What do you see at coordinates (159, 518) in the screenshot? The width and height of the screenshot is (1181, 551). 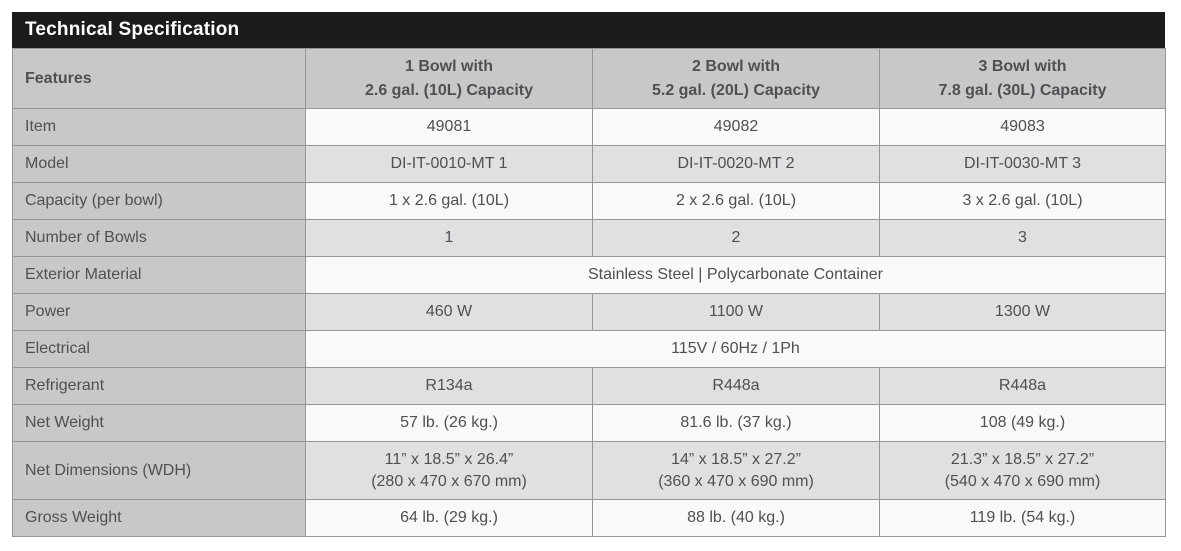 I see `row-label-gross-weight: Gross Weight` at bounding box center [159, 518].